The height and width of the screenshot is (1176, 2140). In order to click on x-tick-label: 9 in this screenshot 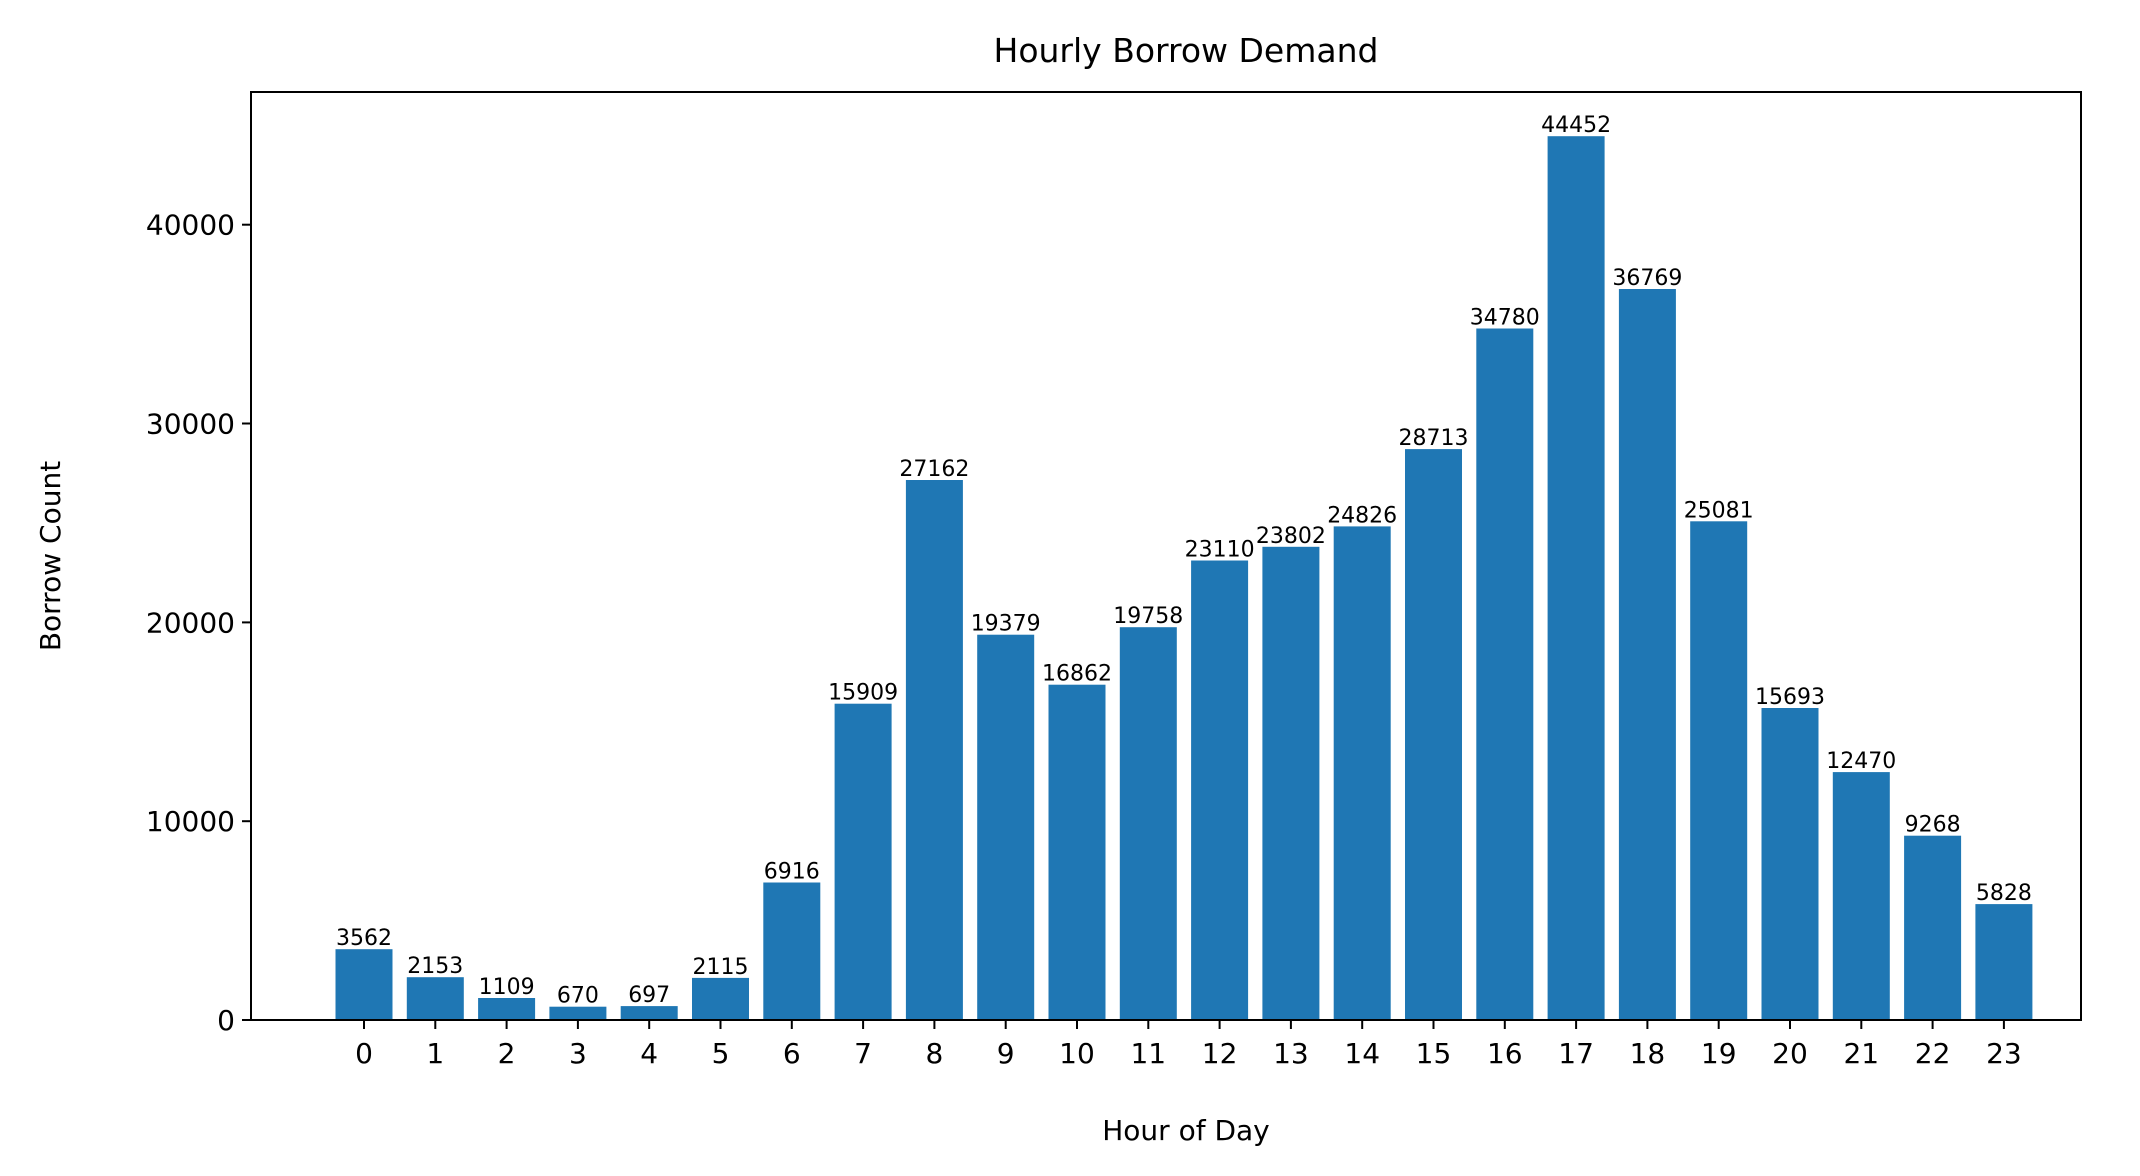, I will do `click(1006, 1053)`.